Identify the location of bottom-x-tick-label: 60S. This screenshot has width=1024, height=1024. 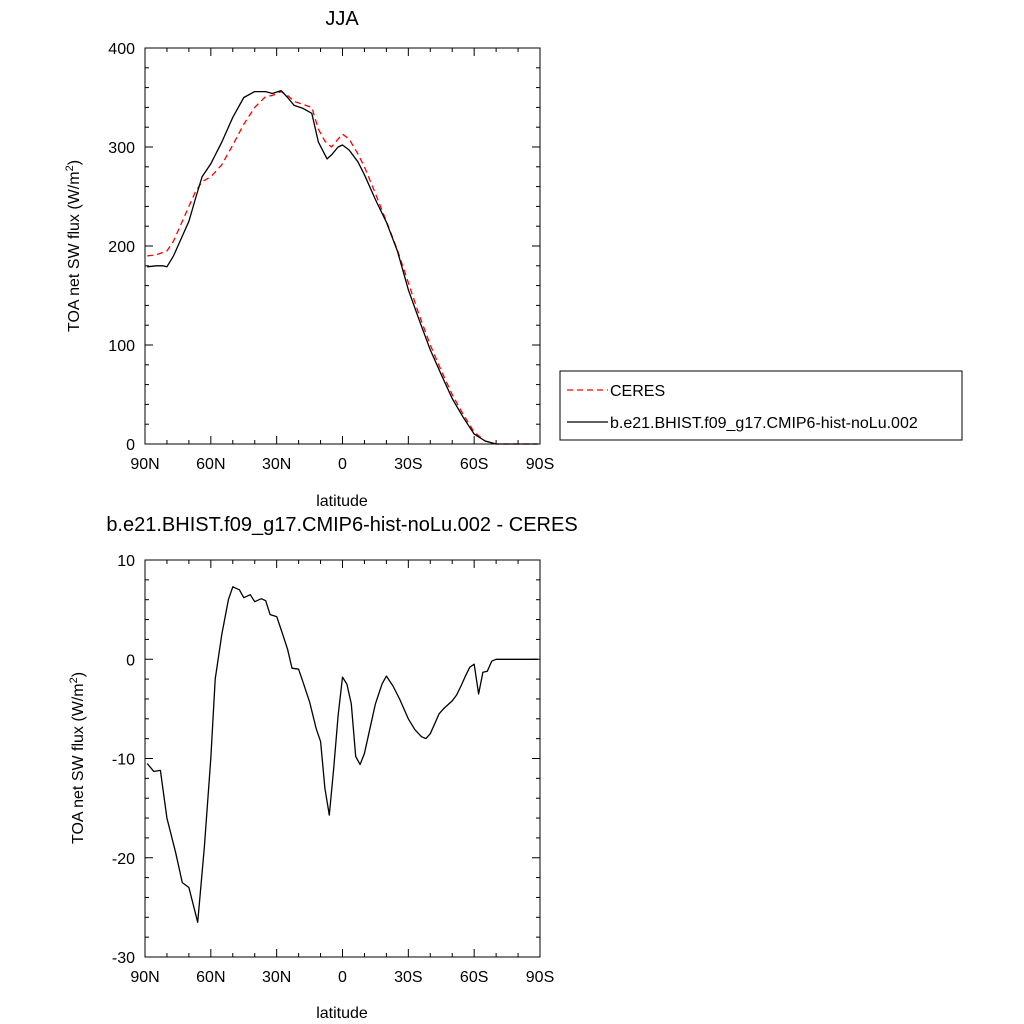
(474, 977).